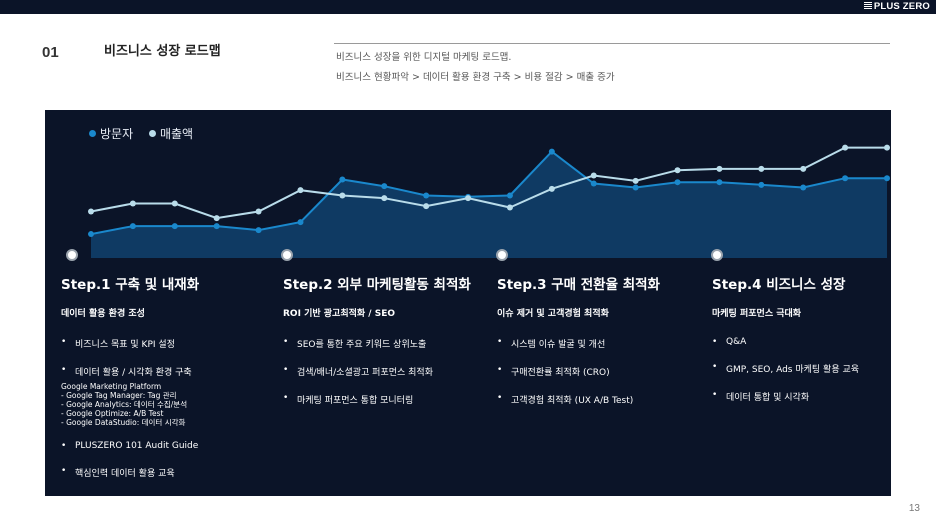 This screenshot has width=936, height=526. I want to click on detail-line: - Google DataStudio: 데이터 시각화, so click(123, 422).